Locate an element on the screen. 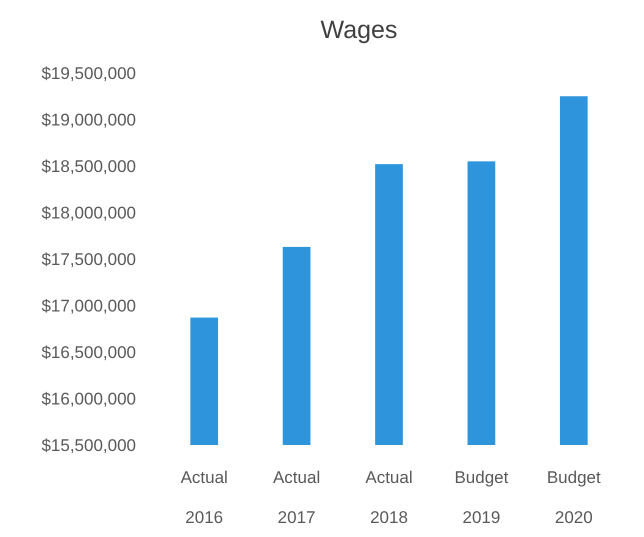 Image resolution: width=644 pixels, height=537 pixels. y-tick-label: $16,500,000 is located at coordinates (88, 352).